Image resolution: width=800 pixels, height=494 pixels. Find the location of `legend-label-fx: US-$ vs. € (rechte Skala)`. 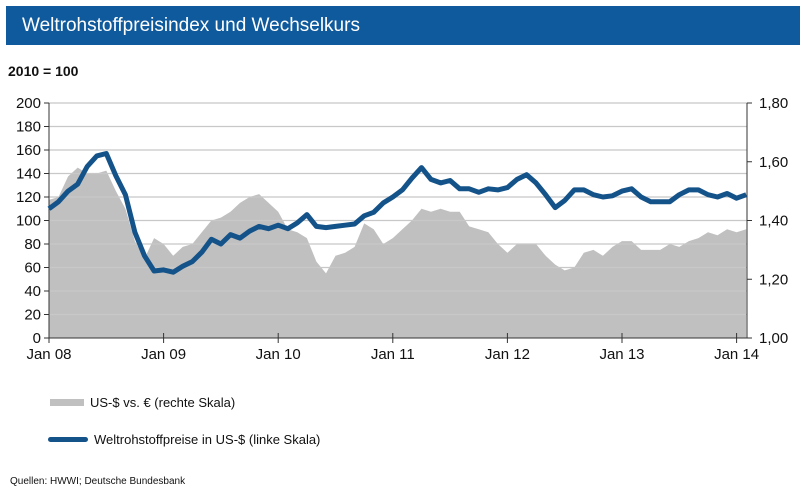

legend-label-fx: US-$ vs. € (rechte Skala) is located at coordinates (163, 402).